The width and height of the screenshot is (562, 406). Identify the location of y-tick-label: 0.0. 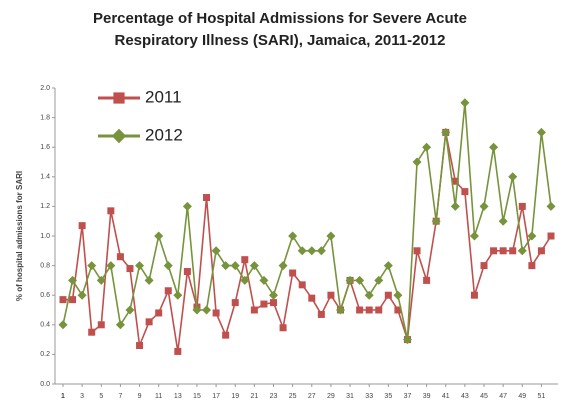
(45, 384).